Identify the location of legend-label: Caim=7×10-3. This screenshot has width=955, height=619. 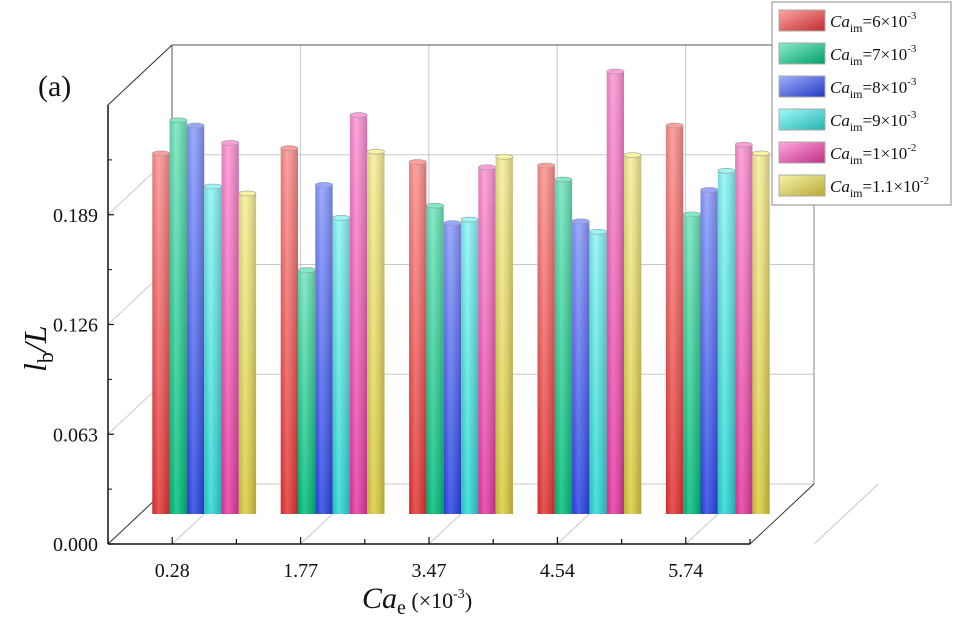
(873, 55).